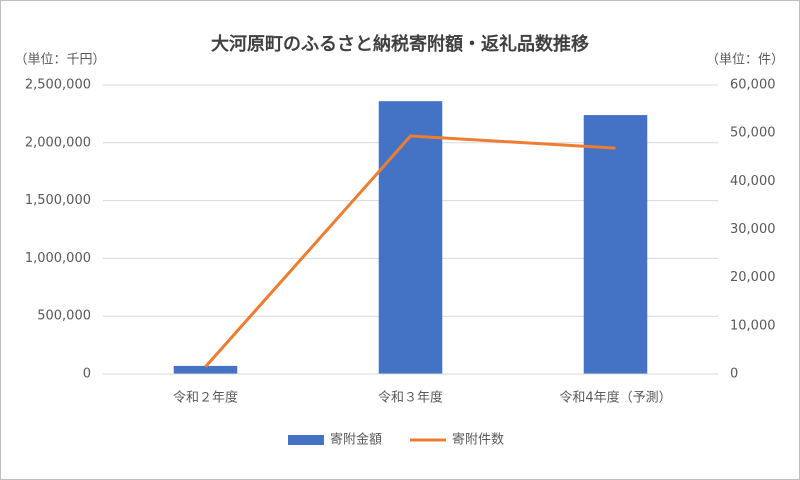 Image resolution: width=800 pixels, height=480 pixels. I want to click on y-tick-label: 1,000,000, so click(58, 258).